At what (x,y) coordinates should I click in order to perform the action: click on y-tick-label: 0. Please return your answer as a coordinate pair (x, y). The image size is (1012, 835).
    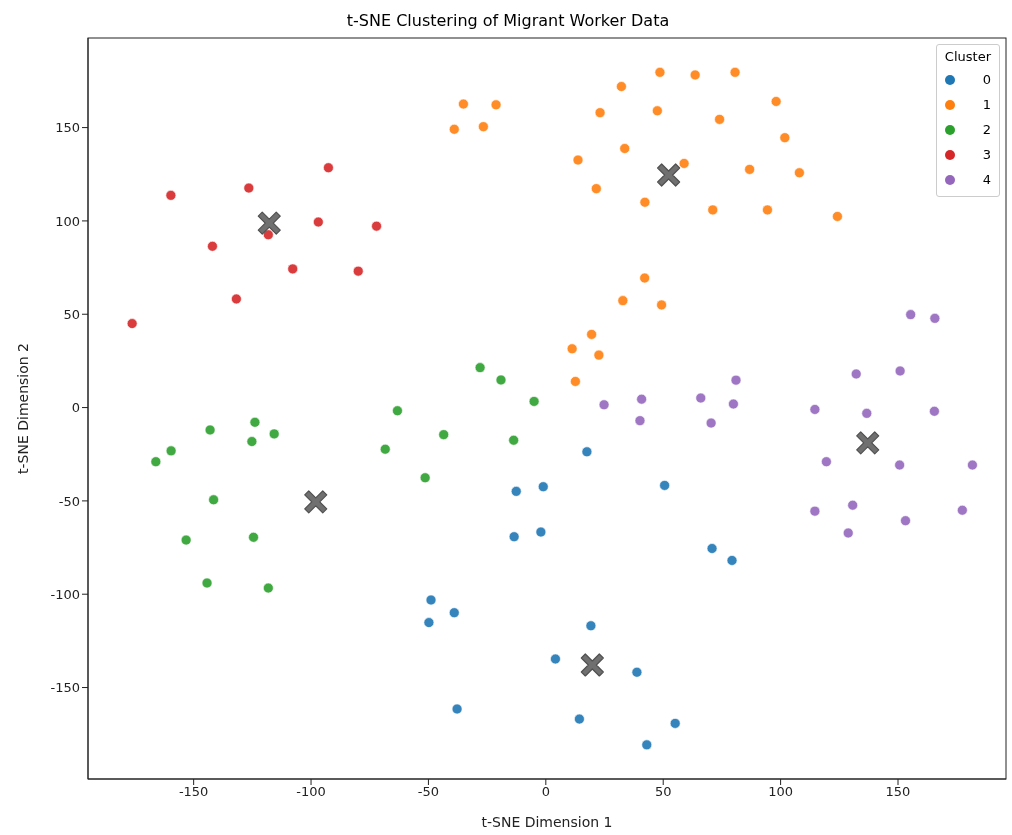
    Looking at the image, I should click on (75, 408).